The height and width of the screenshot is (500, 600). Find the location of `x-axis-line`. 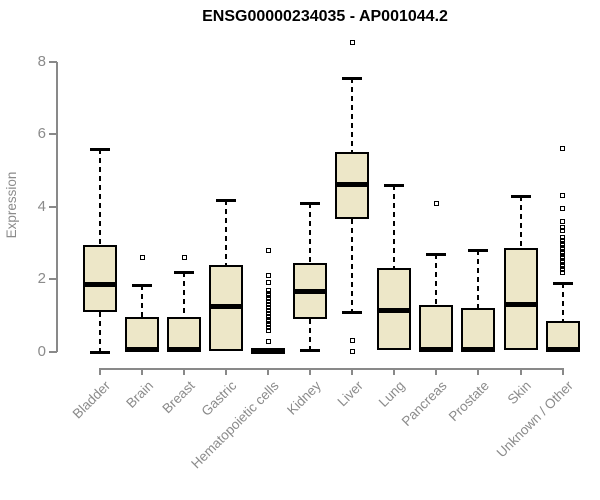

x-axis-line is located at coordinates (331, 369).